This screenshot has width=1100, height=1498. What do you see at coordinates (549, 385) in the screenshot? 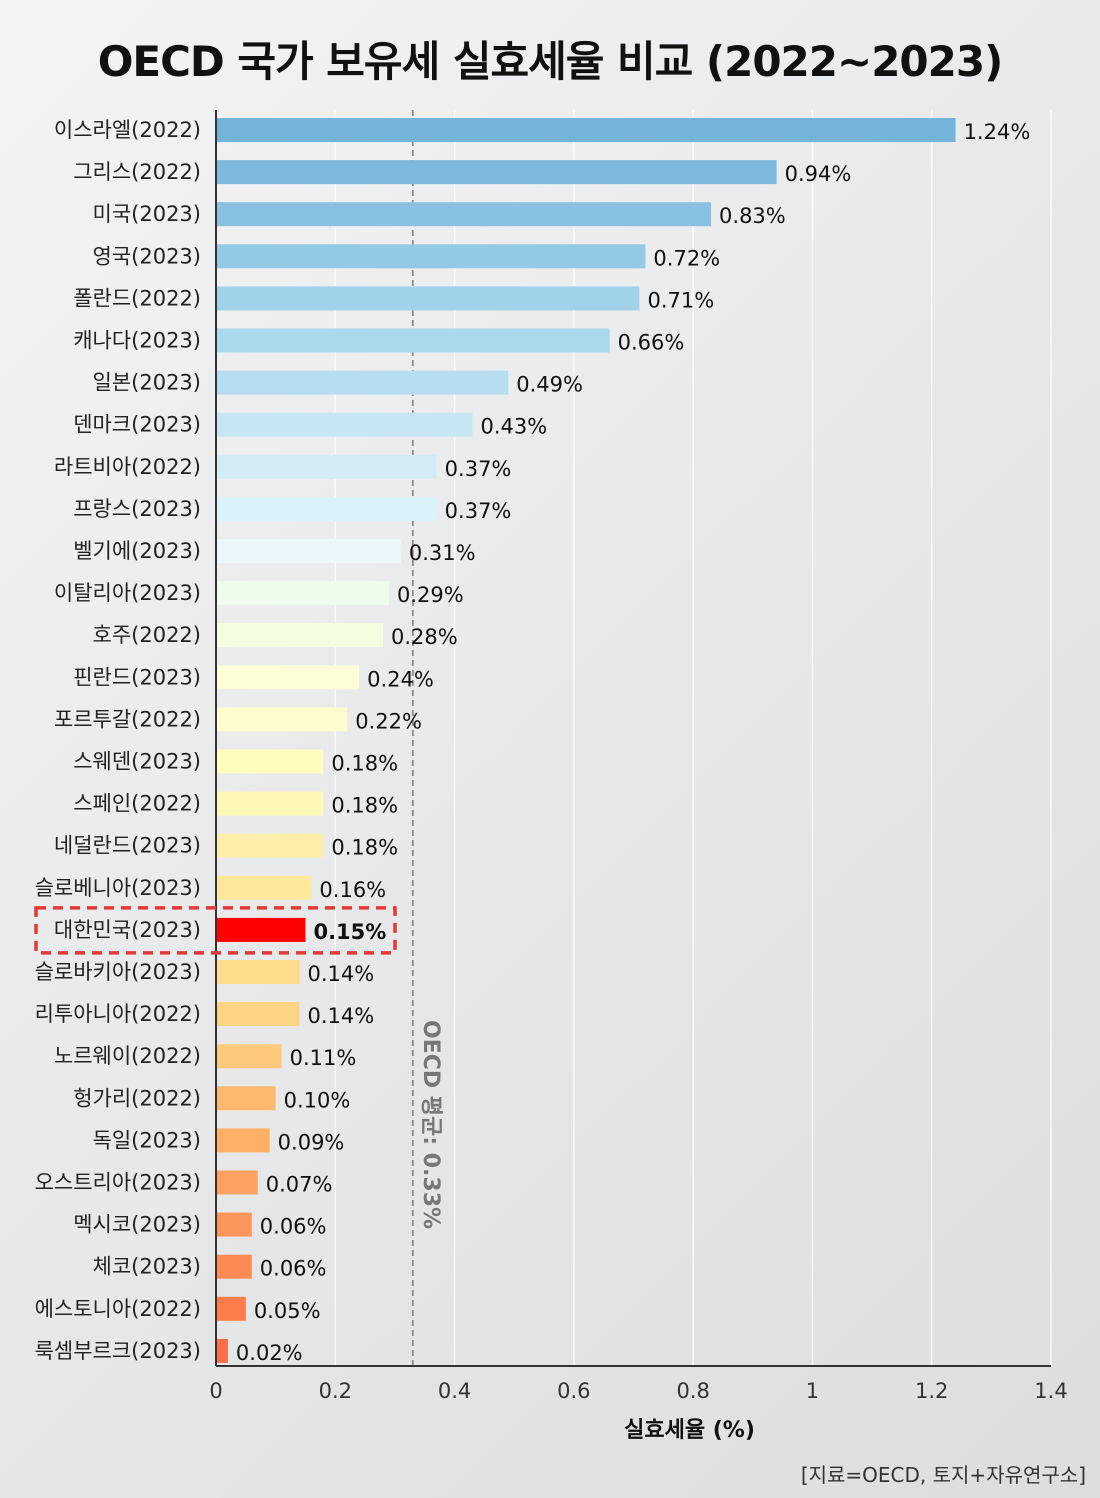
I see `value-label: 0.49%` at bounding box center [549, 385].